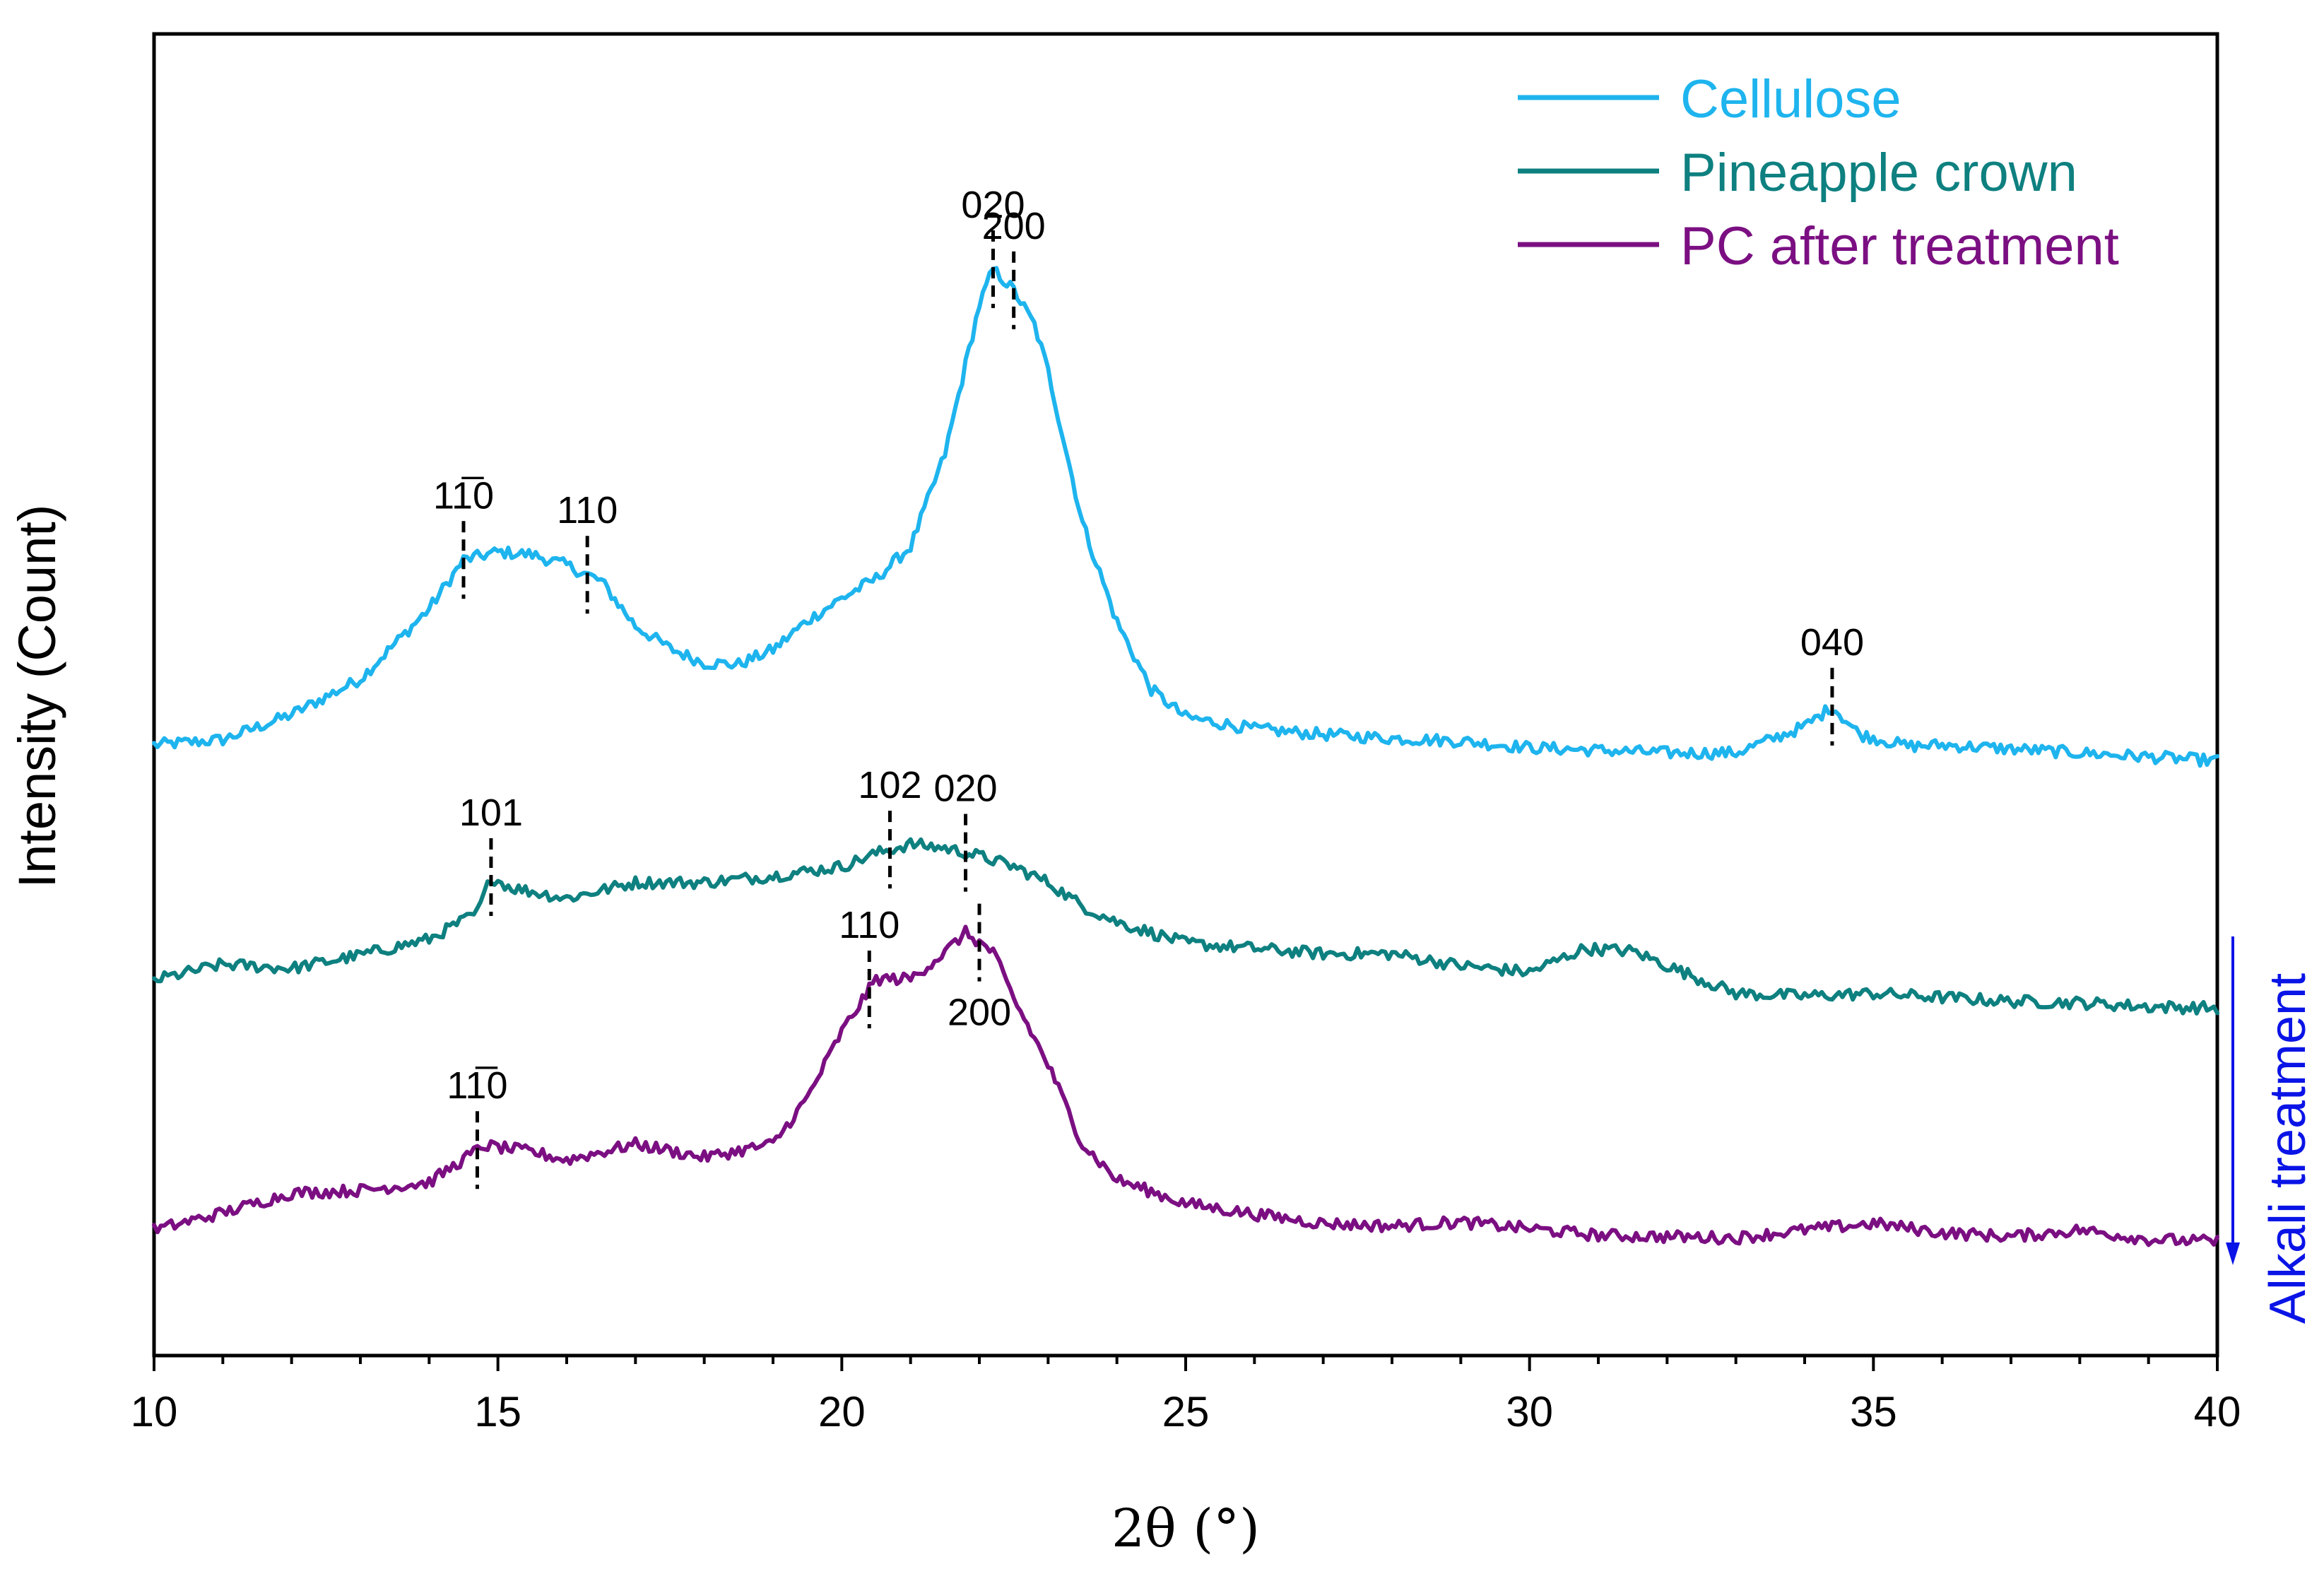 The height and width of the screenshot is (1569, 2324). Describe the element at coordinates (1529, 1412) in the screenshot. I see `x-tick-label: 30` at that location.